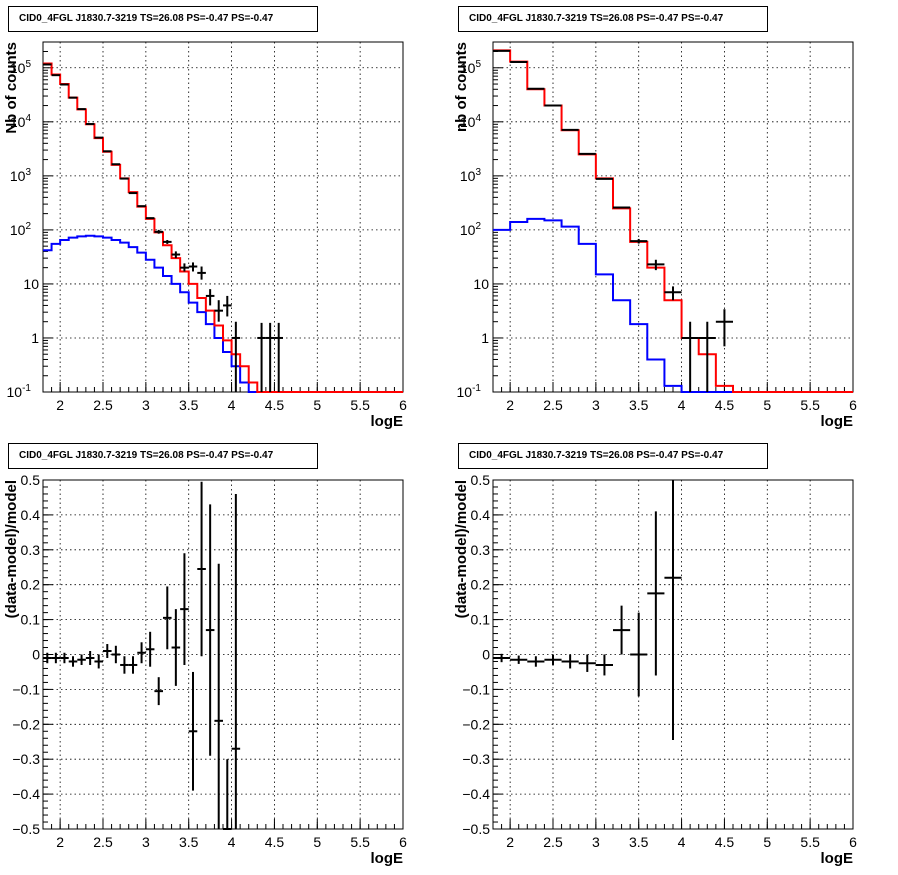  Describe the element at coordinates (19, 391) in the screenshot. I see `y-tick-label: 10⁻¹` at that location.